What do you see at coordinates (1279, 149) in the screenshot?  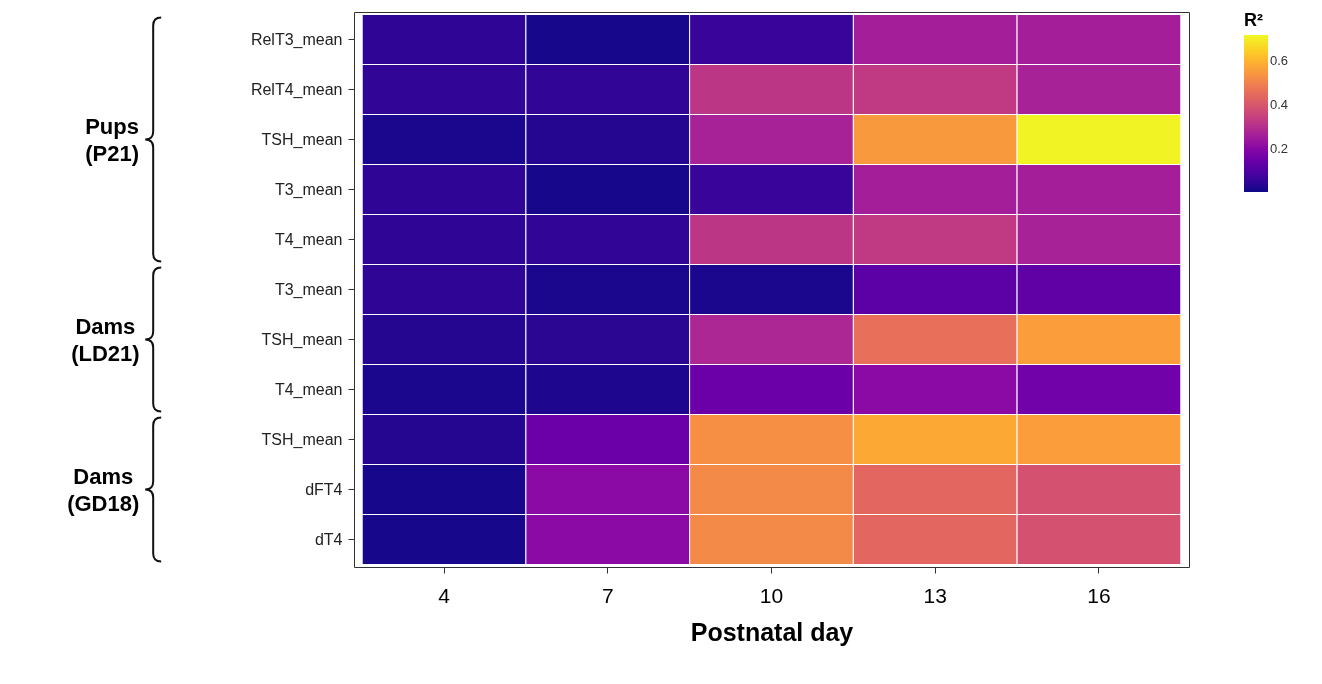 I see `color-bar-label: 0.2` at bounding box center [1279, 149].